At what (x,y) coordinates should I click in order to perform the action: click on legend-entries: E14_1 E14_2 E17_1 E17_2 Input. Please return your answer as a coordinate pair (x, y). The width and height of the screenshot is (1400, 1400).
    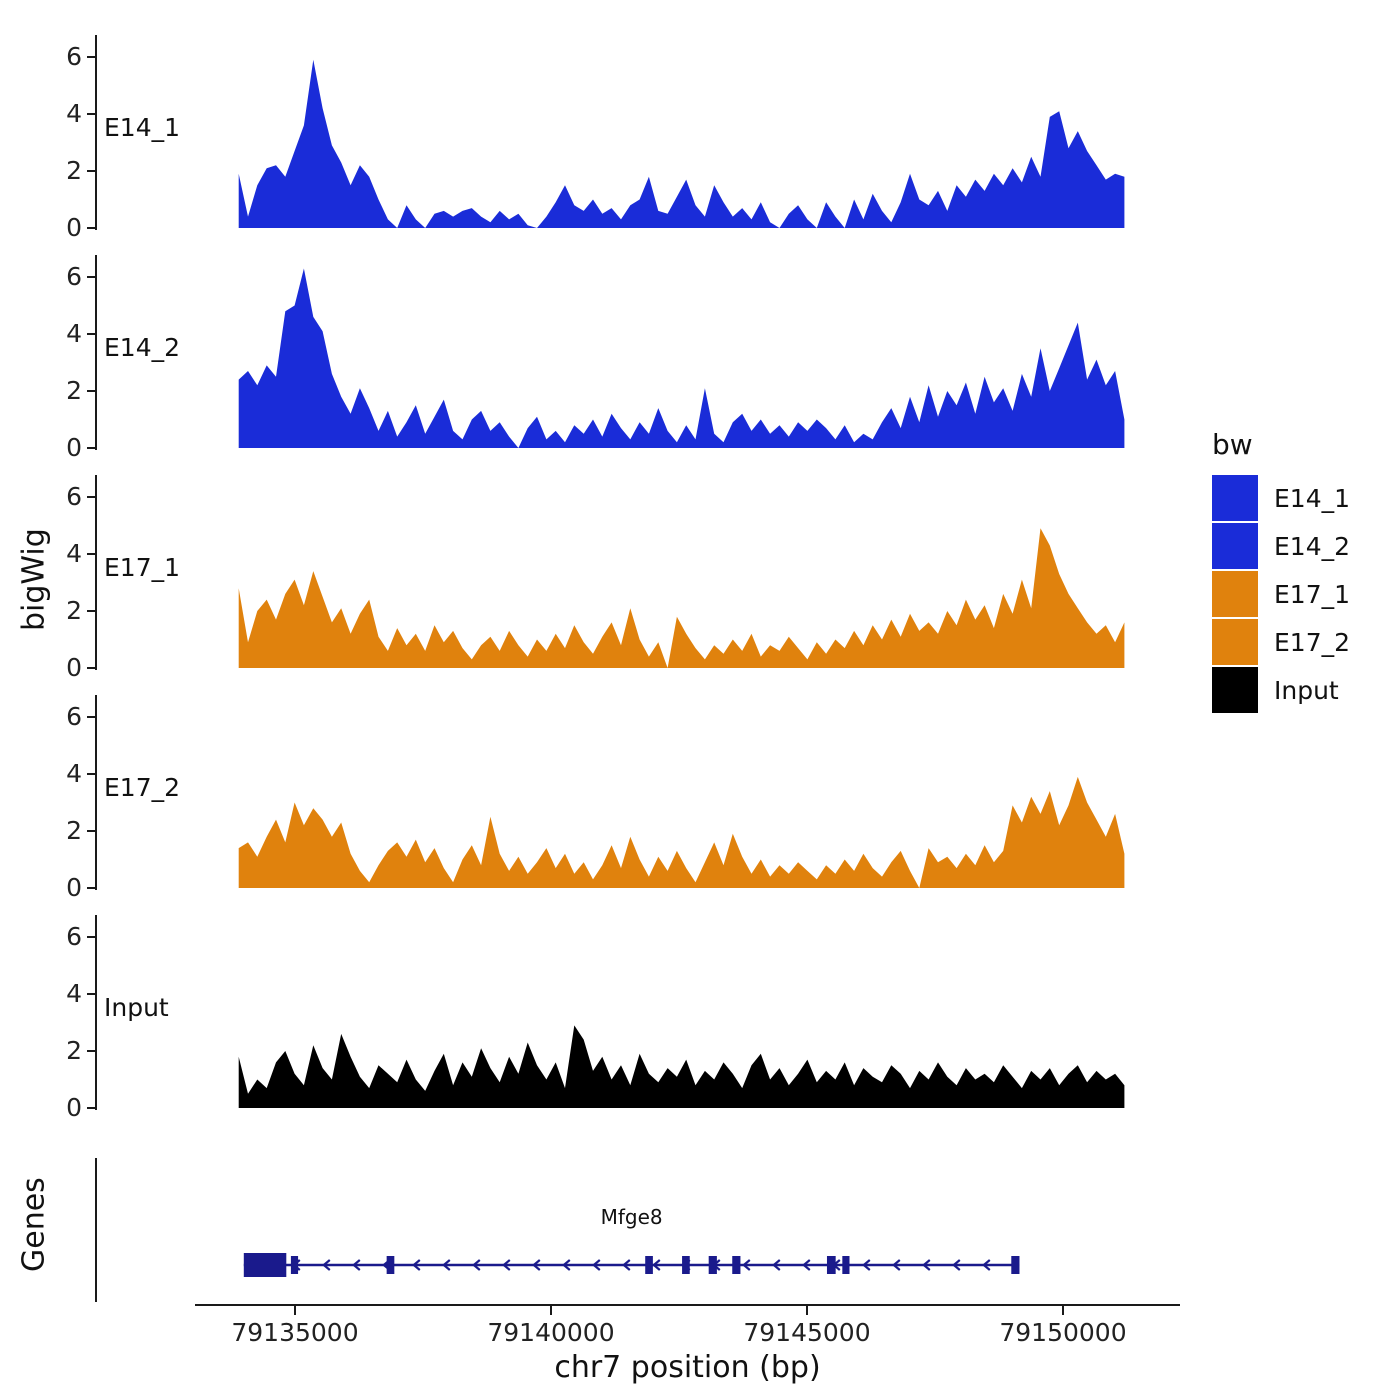
    Looking at the image, I should click on (1281, 594).